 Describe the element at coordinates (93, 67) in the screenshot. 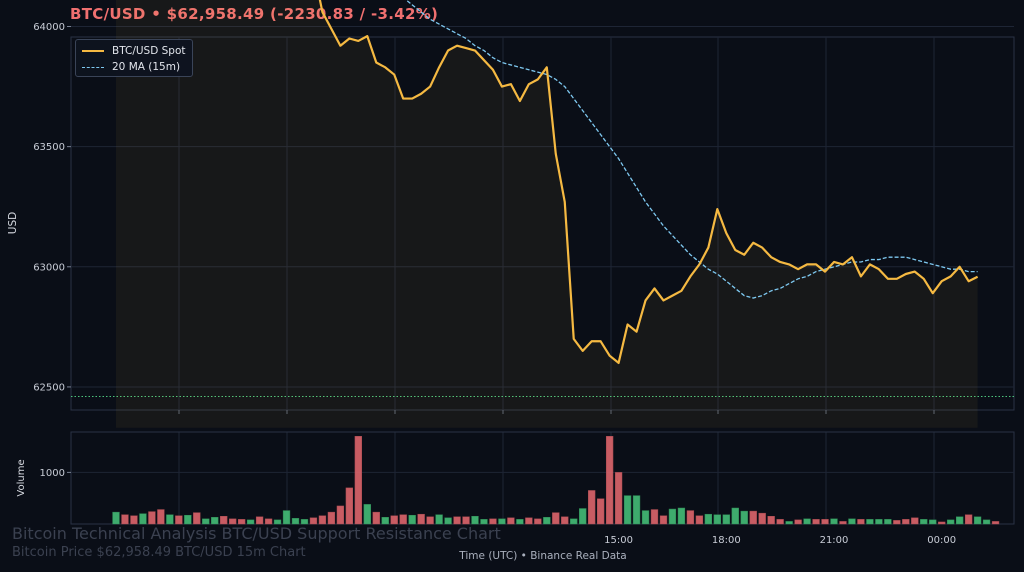

I see `legend-swatch-ma` at that location.